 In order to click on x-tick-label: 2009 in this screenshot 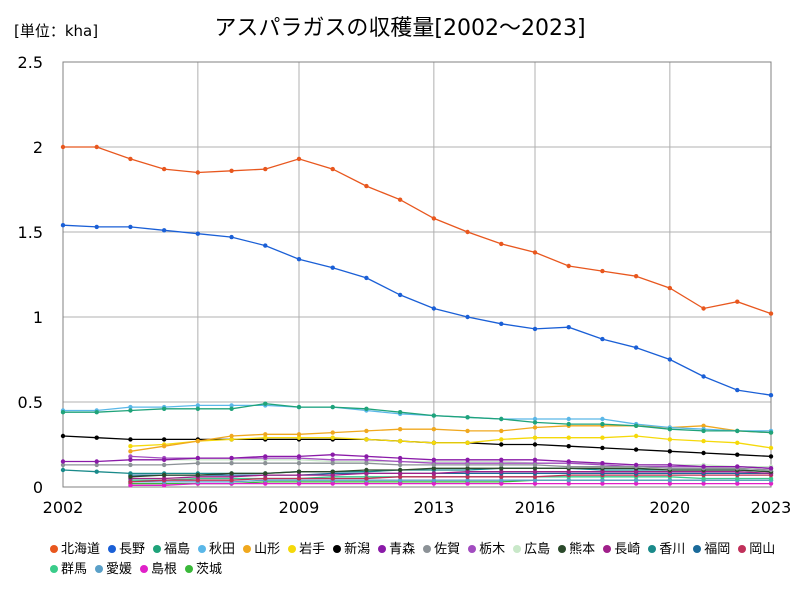, I will do `click(299, 507)`.